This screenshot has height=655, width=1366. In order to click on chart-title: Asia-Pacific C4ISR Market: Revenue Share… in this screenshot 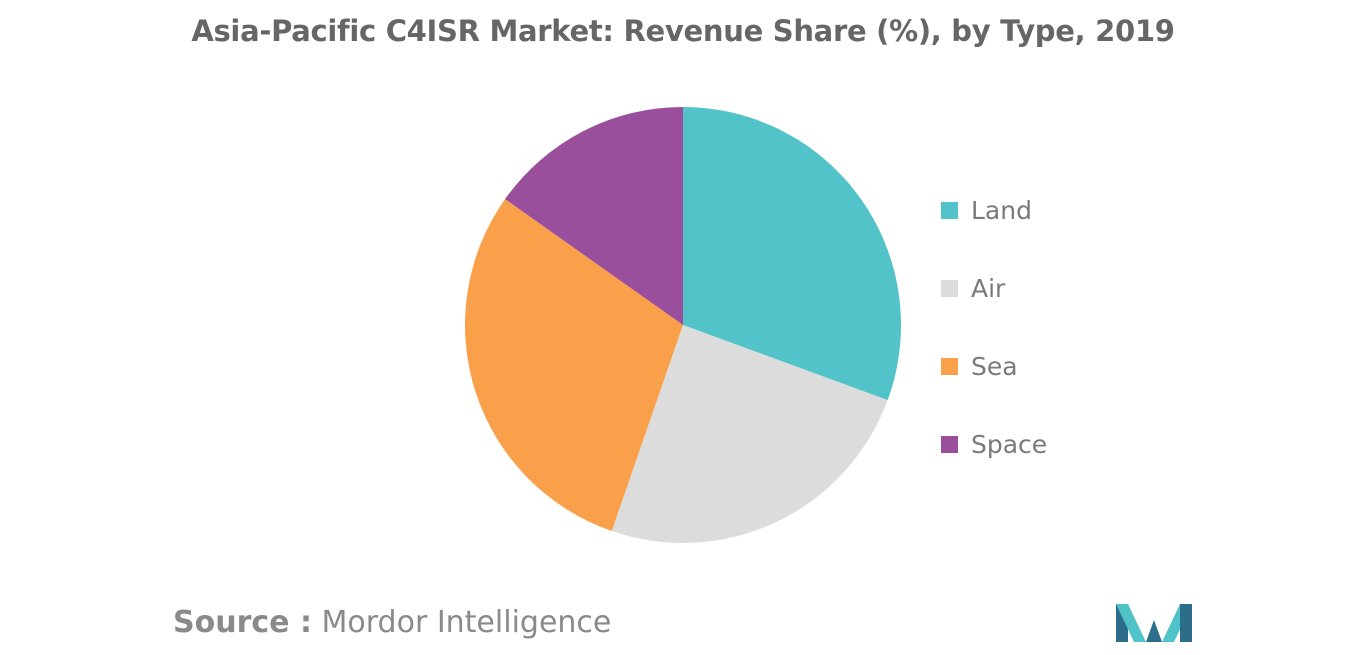, I will do `click(683, 31)`.